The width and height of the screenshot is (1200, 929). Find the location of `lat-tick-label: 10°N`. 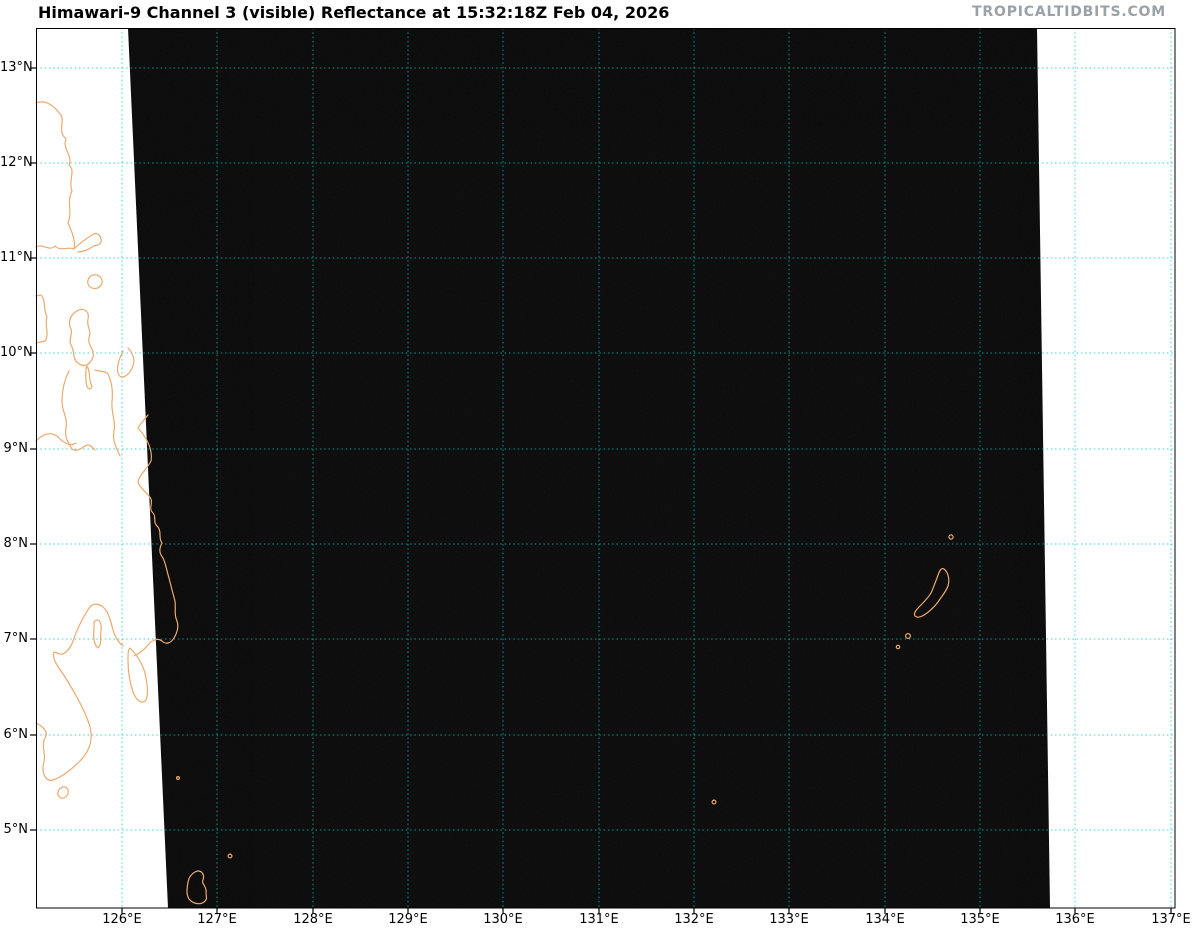

lat-tick-label: 10°N is located at coordinates (16, 352).